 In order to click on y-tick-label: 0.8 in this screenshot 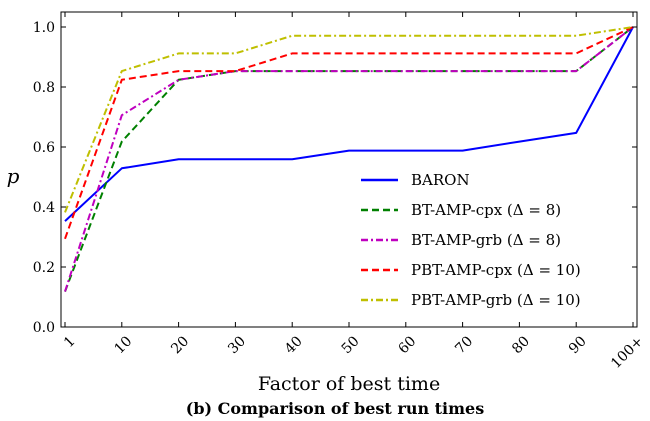, I will do `click(44, 88)`.